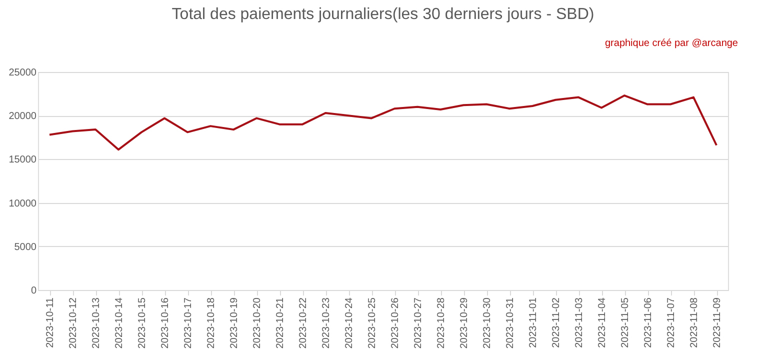 The height and width of the screenshot is (349, 768). Describe the element at coordinates (22, 160) in the screenshot. I see `y-tick-label: 15000` at that location.